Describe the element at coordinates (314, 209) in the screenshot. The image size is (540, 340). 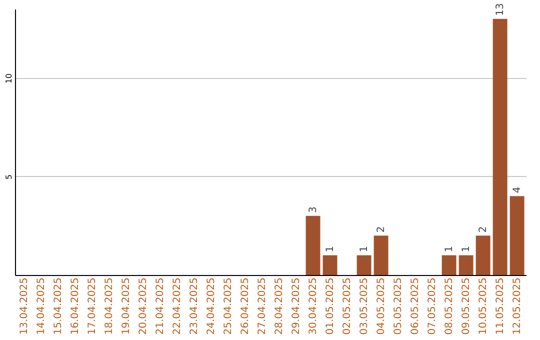
I see `data-label: 3` at that location.